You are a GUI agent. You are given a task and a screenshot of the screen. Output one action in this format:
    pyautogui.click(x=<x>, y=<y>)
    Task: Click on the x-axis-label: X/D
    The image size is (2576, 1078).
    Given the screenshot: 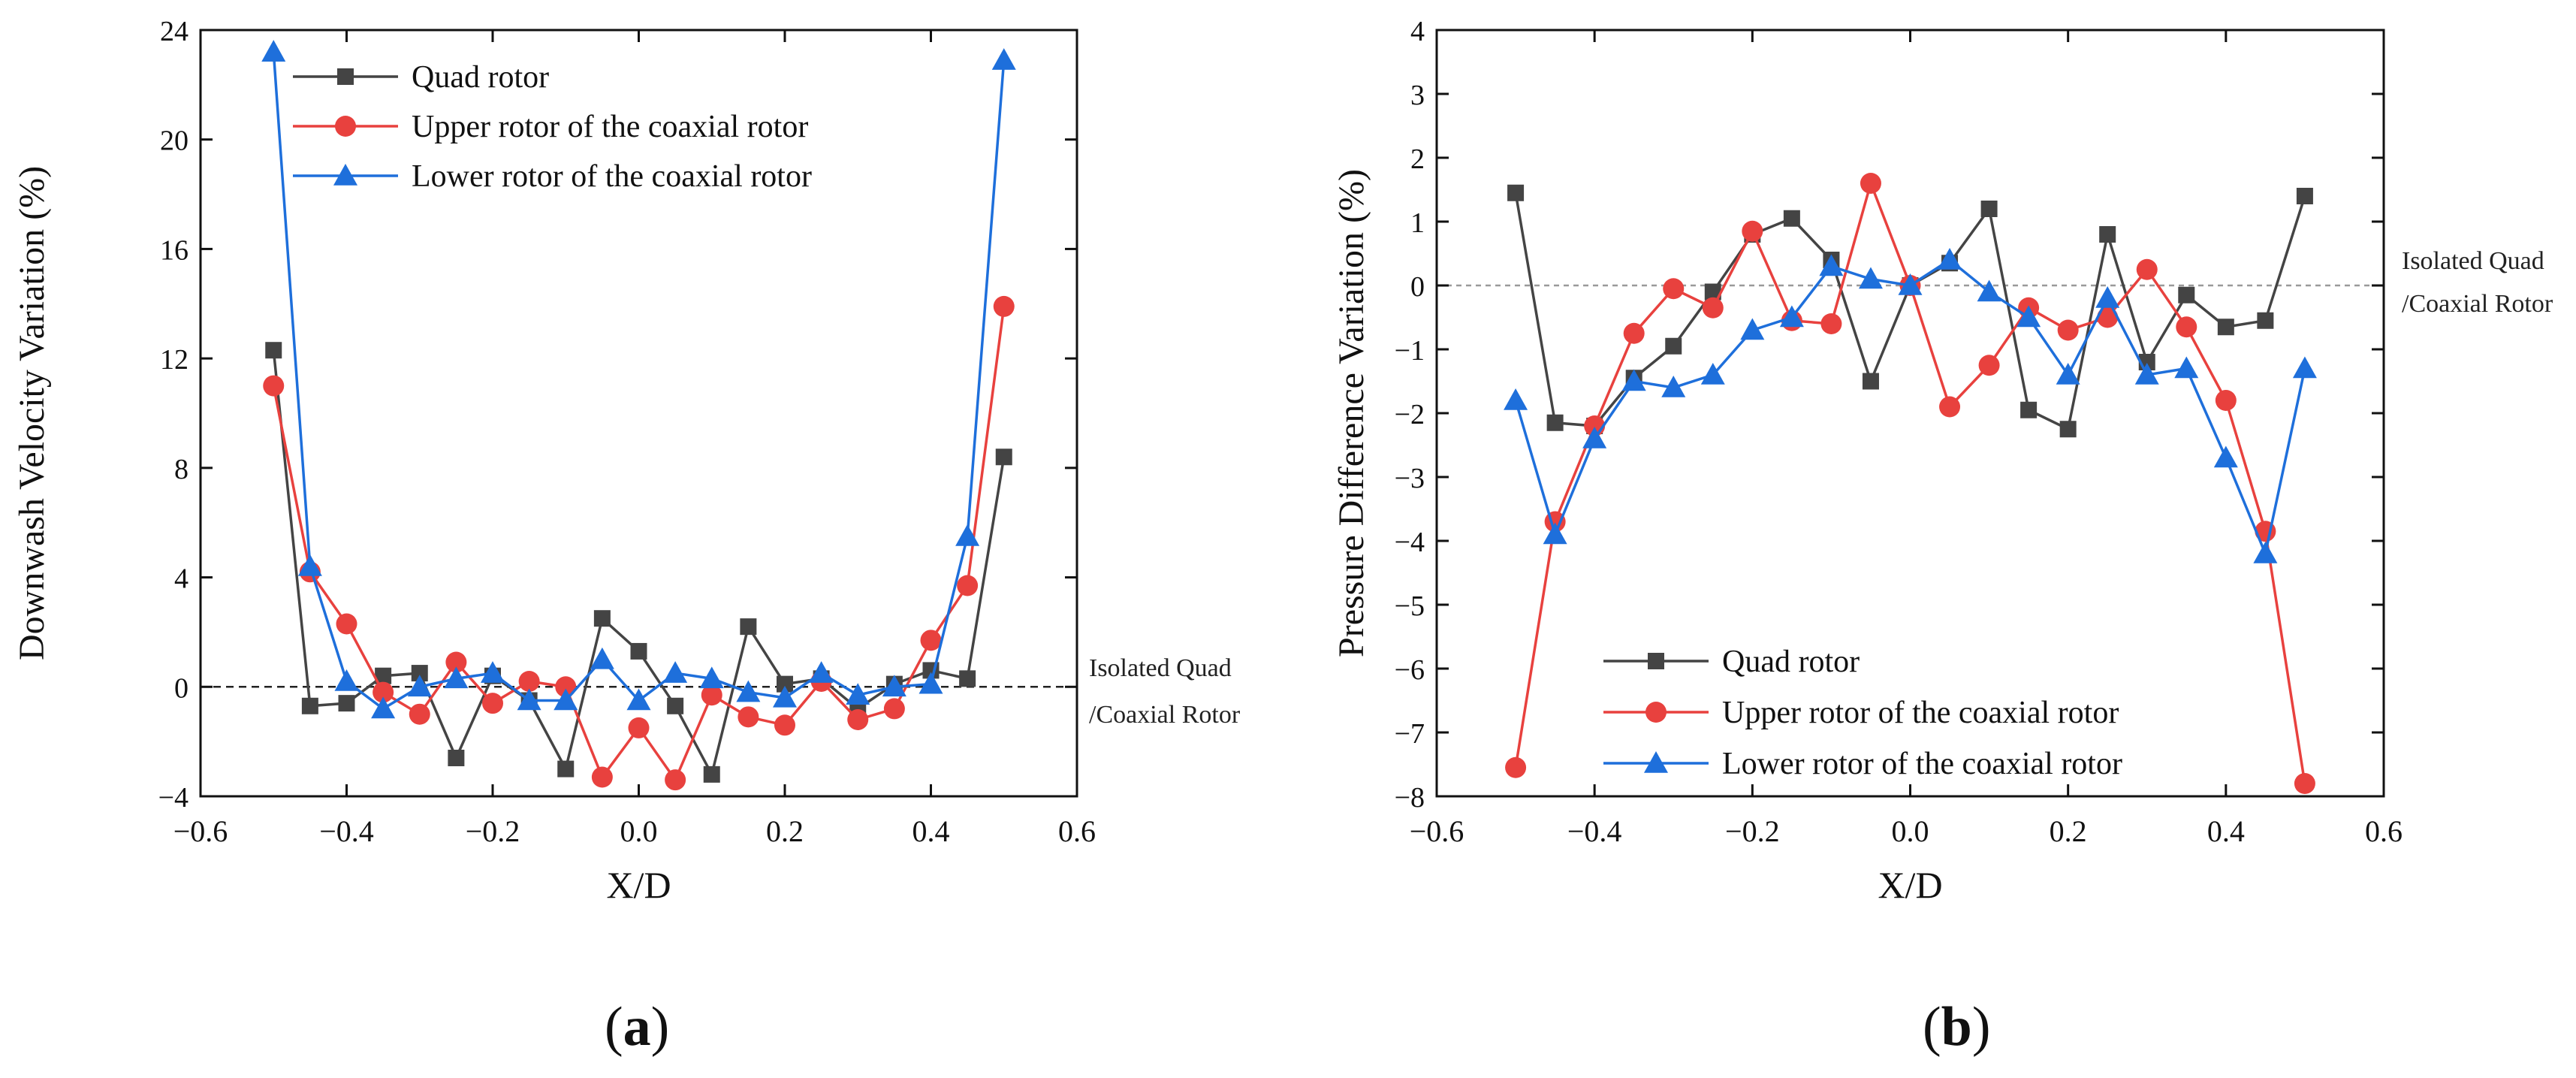 What is the action you would take?
    pyautogui.click(x=638, y=885)
    